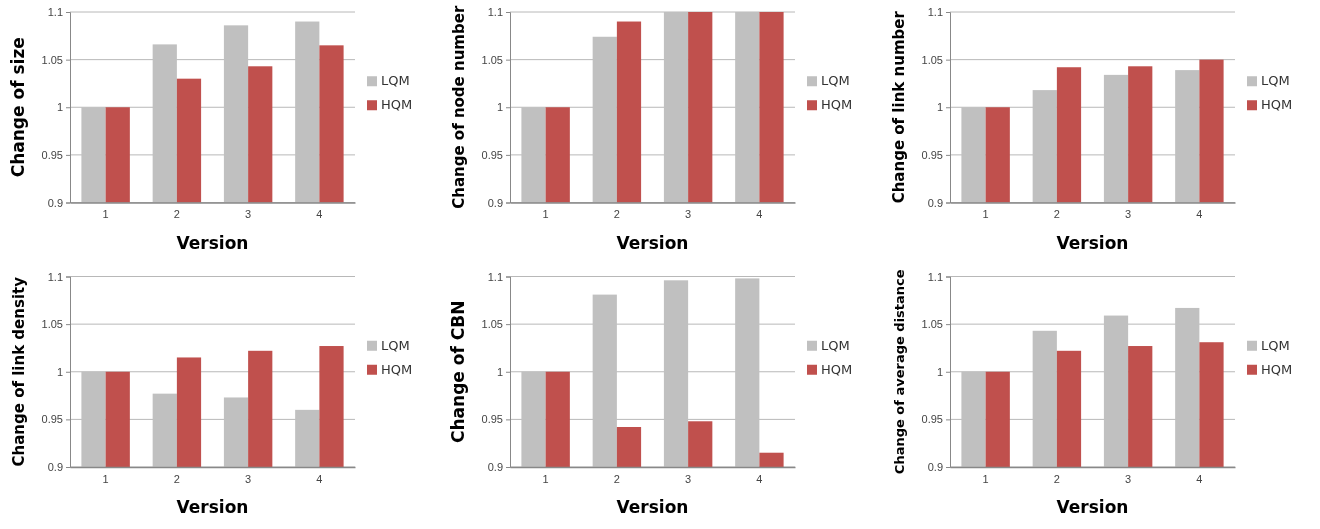 The width and height of the screenshot is (1320, 529). I want to click on y-axis-title: Change of link number, so click(899, 107).